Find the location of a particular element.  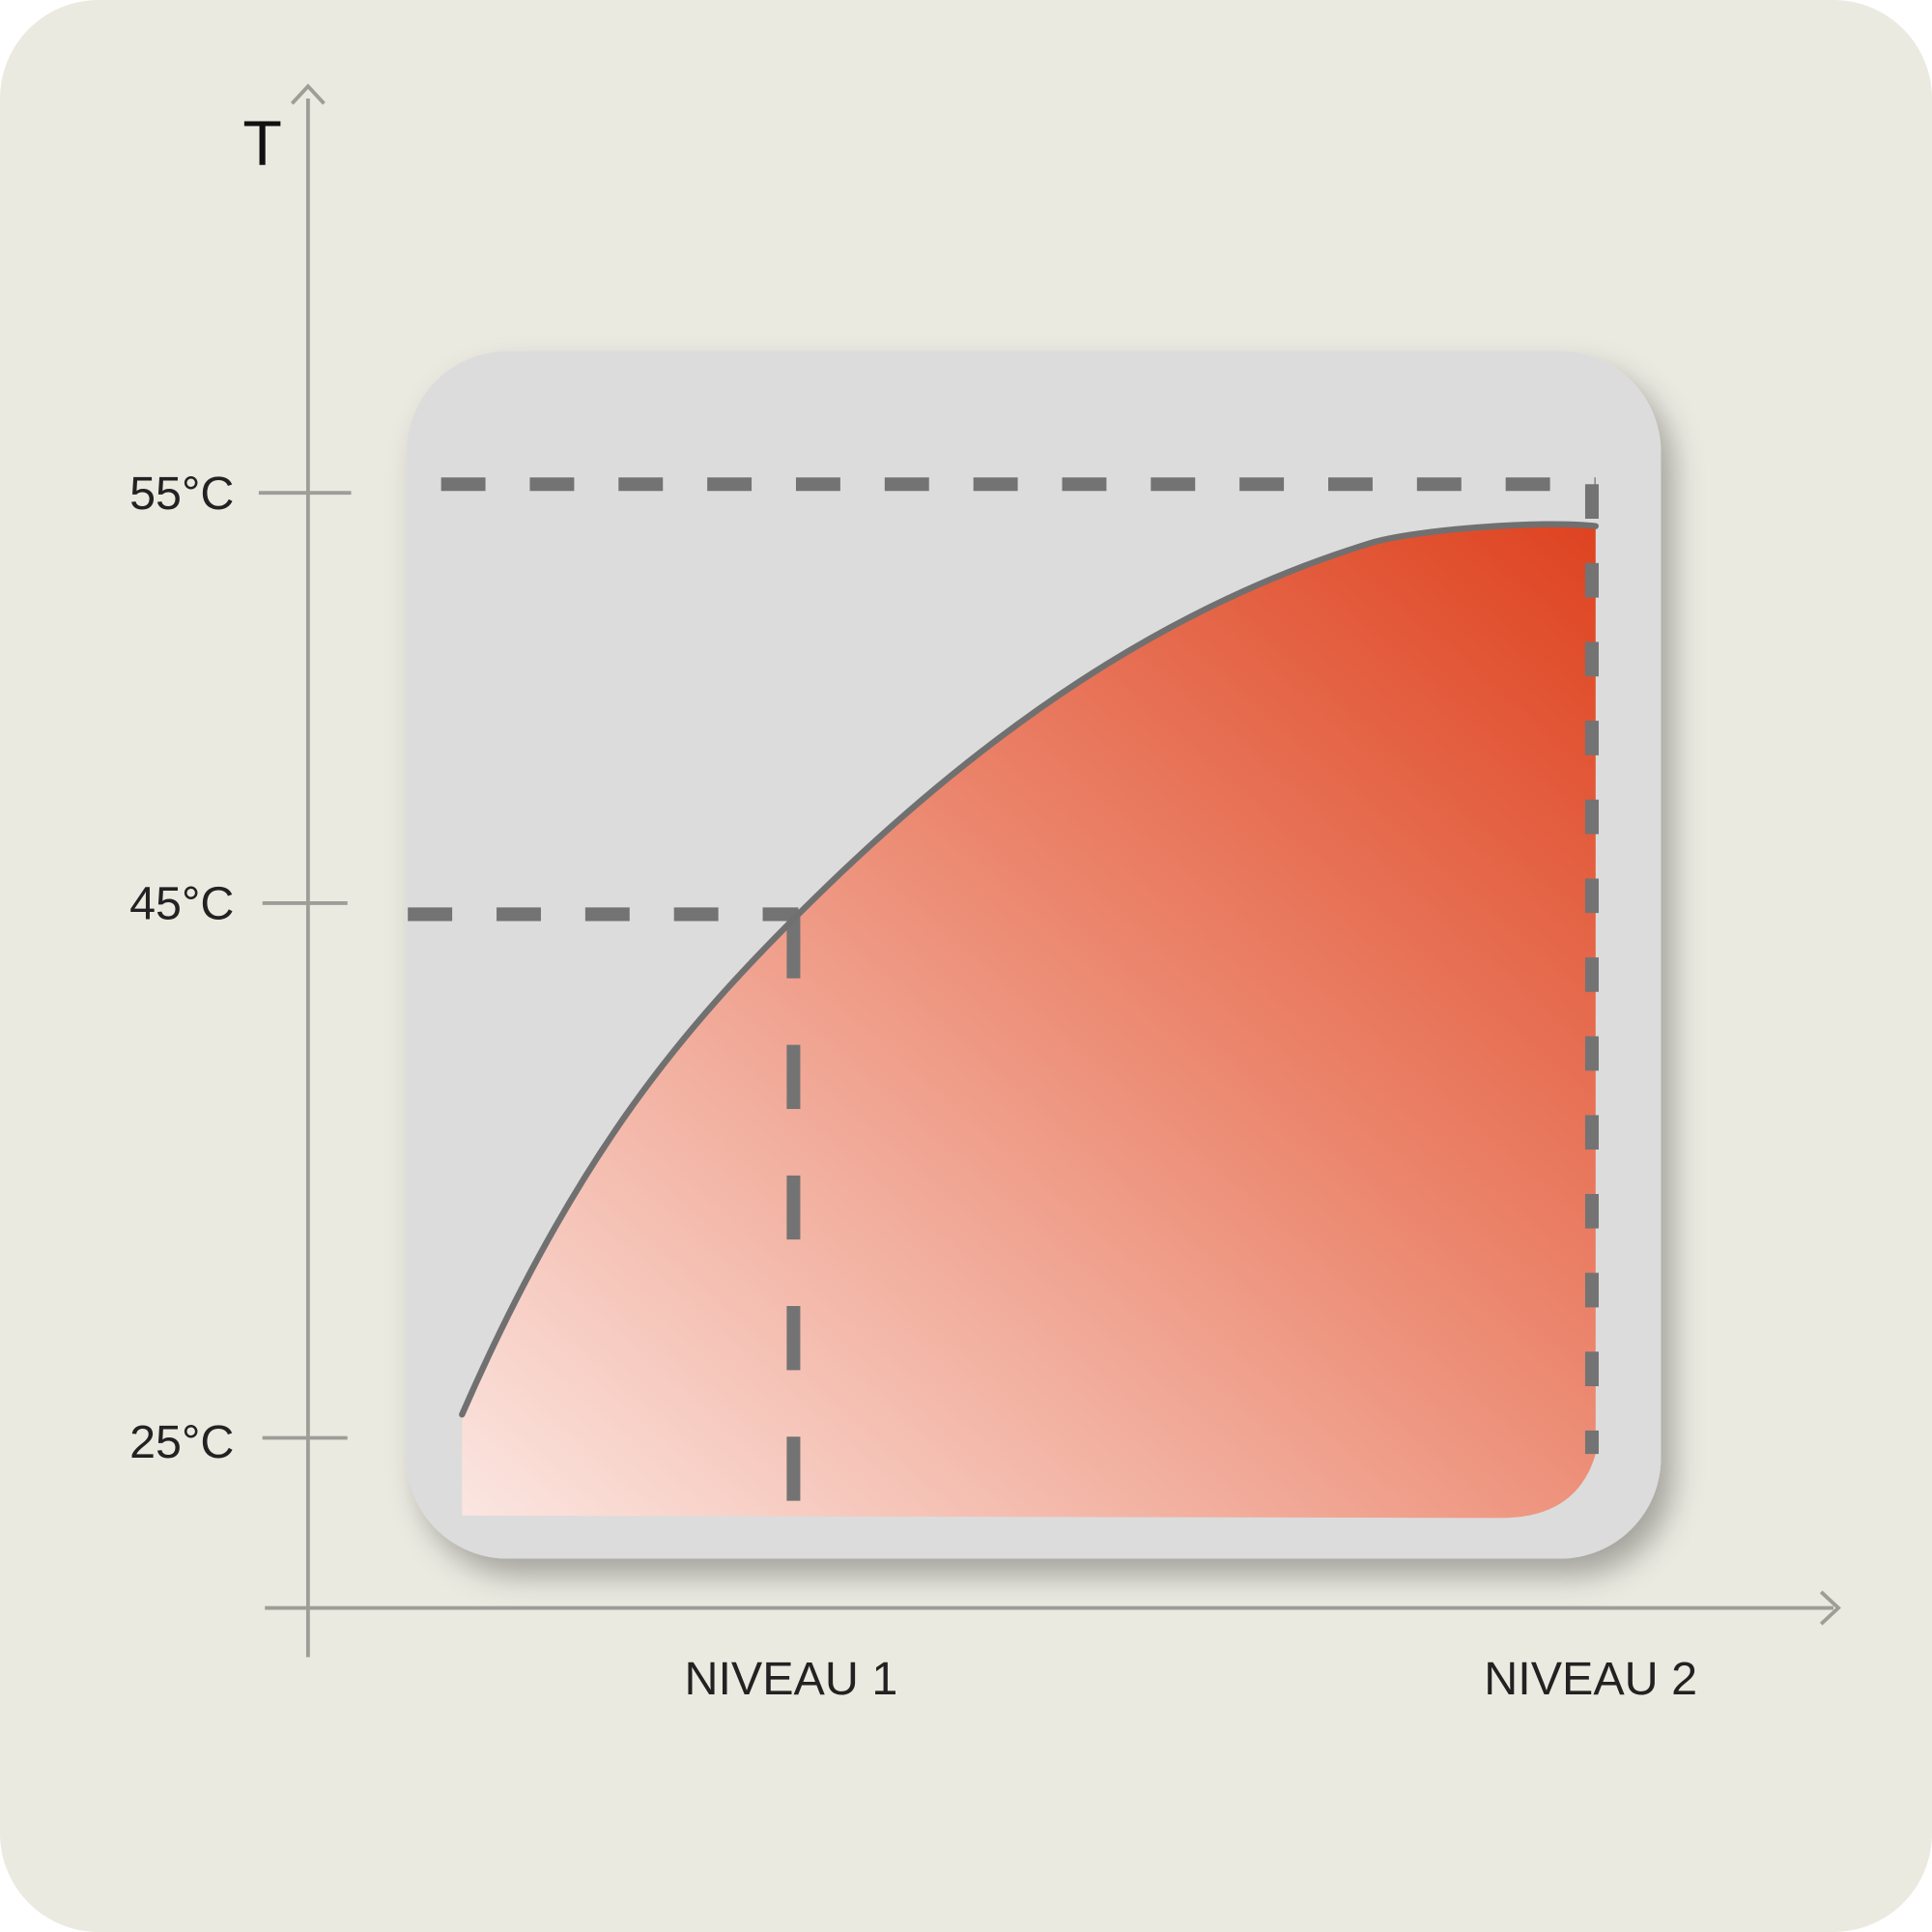

x-arrow is located at coordinates (1830, 1608).